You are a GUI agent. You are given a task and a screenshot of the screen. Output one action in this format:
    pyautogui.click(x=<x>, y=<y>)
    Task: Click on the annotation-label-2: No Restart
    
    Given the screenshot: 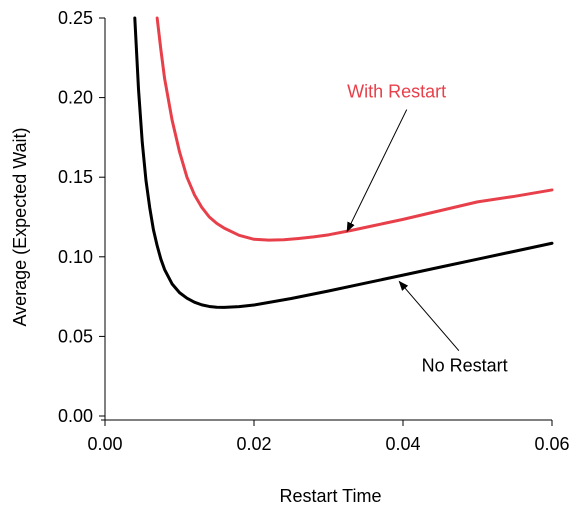 What is the action you would take?
    pyautogui.click(x=465, y=365)
    